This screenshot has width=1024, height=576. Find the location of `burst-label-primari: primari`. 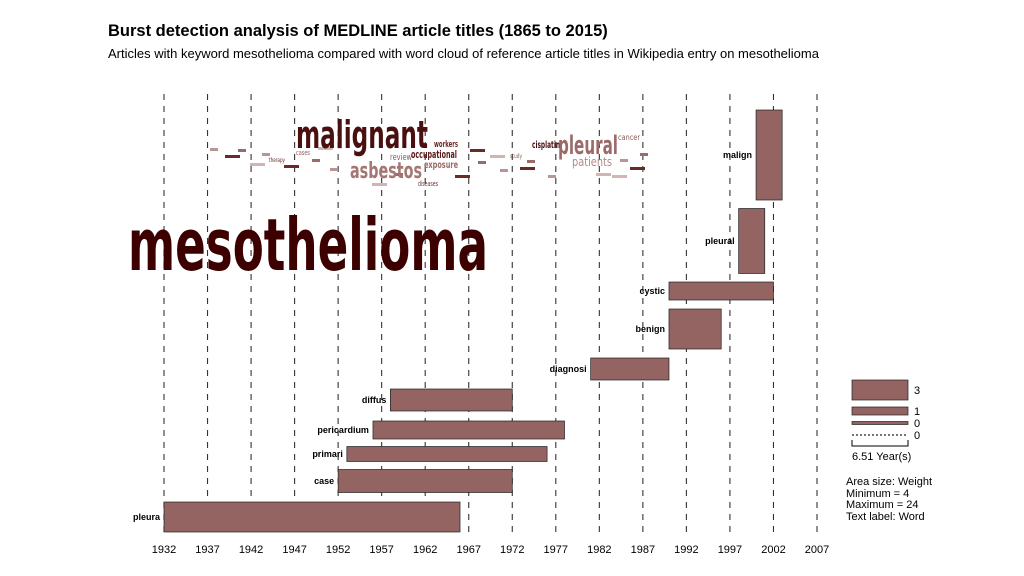

burst-label-primari: primari is located at coordinates (327, 454).